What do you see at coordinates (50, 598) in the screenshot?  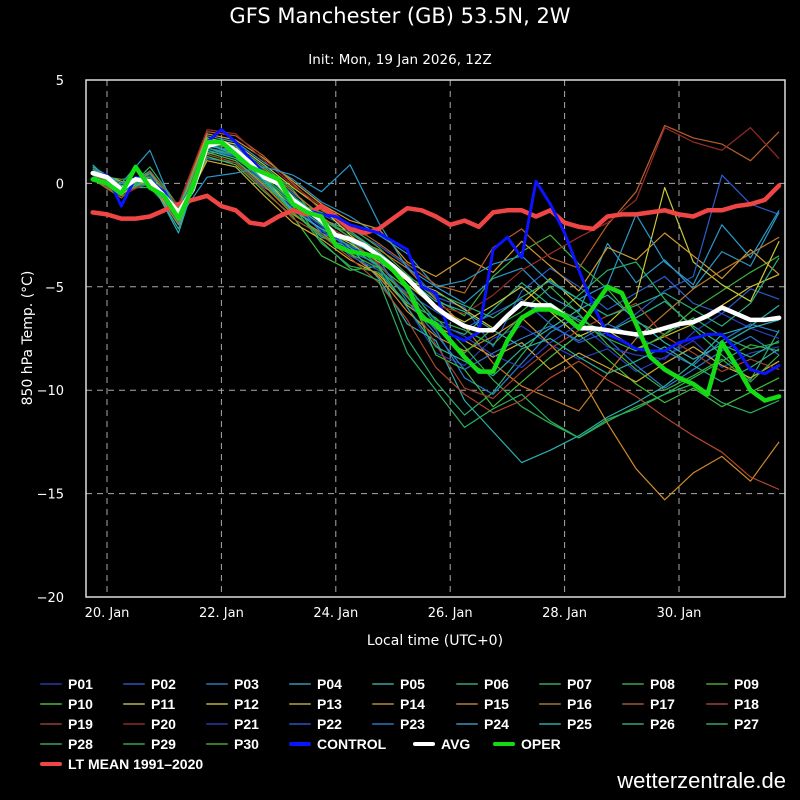 I see `y-tick-label: −20` at bounding box center [50, 598].